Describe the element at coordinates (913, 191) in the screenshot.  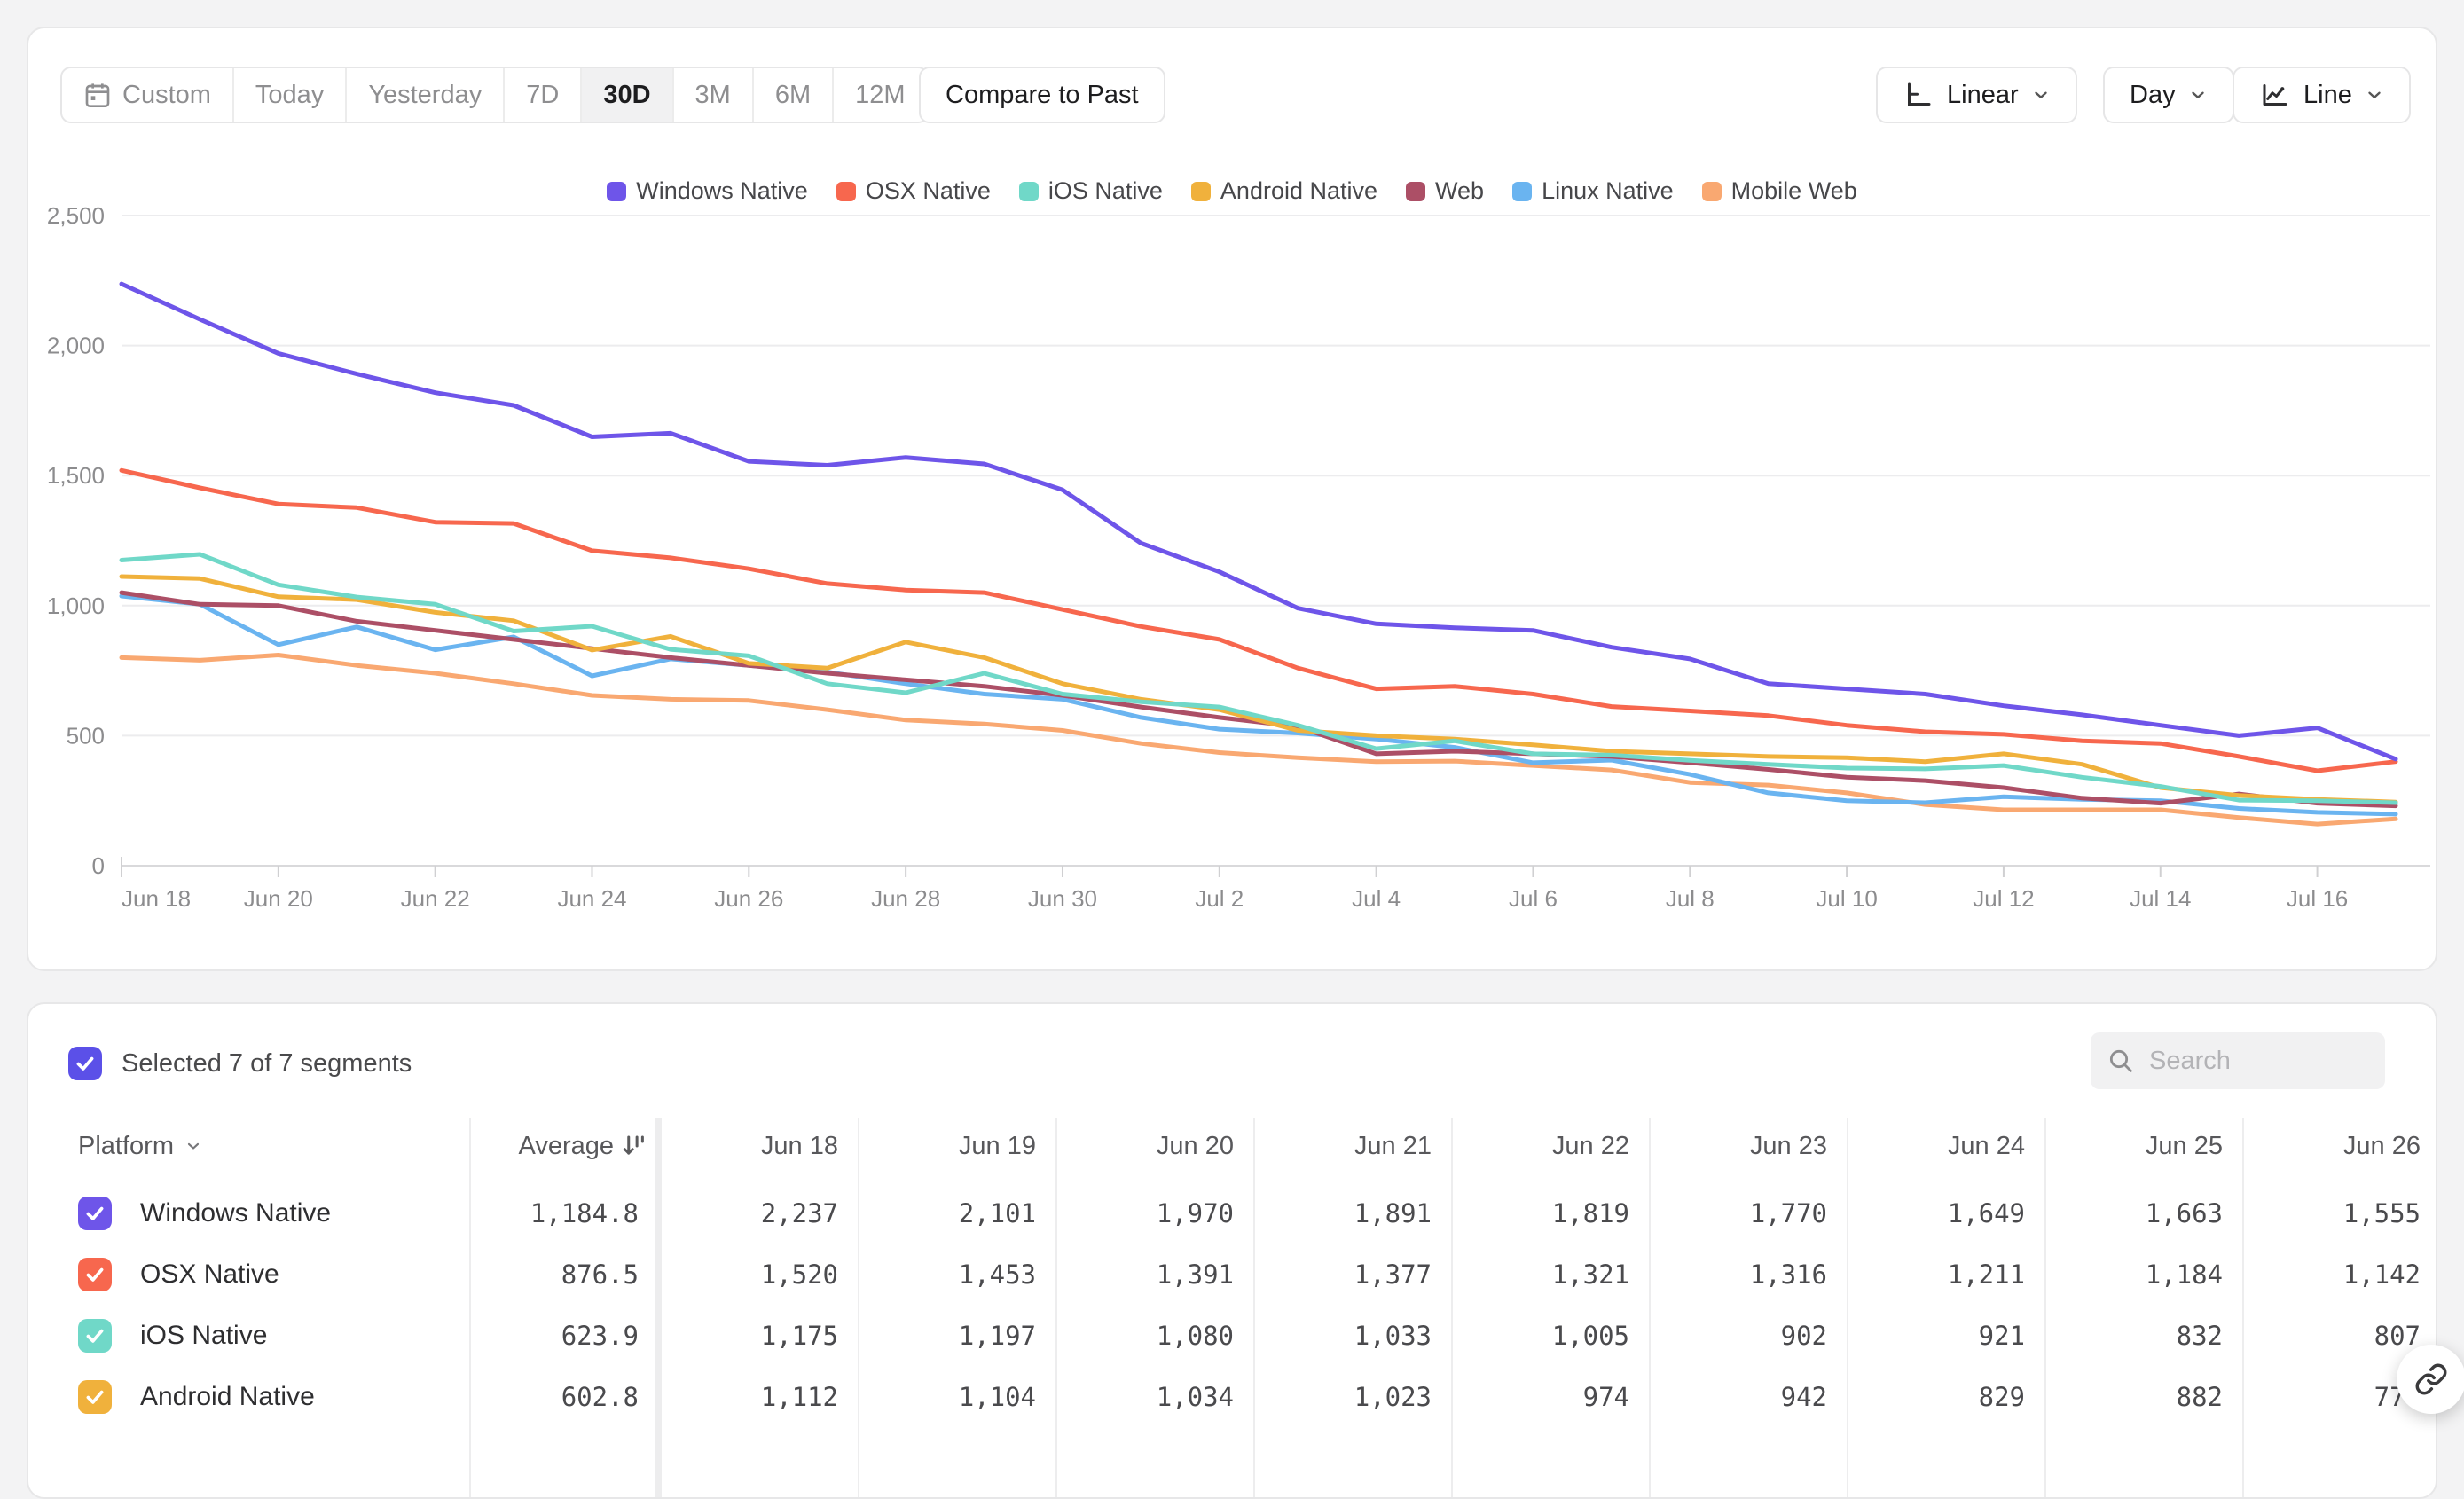
I see `legend-item-osx-native: OSX Native` at that location.